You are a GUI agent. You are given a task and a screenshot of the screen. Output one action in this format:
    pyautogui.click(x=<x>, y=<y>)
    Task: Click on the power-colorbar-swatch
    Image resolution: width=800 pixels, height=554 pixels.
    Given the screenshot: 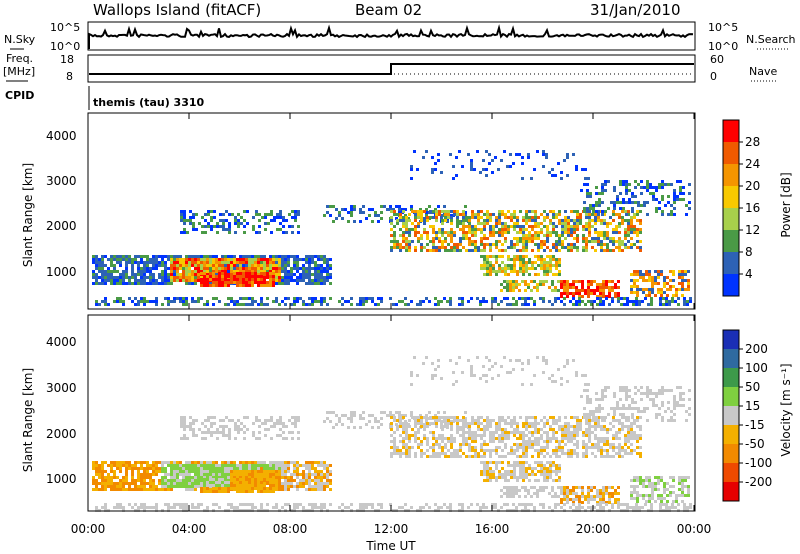 What is the action you would take?
    pyautogui.click(x=731, y=263)
    